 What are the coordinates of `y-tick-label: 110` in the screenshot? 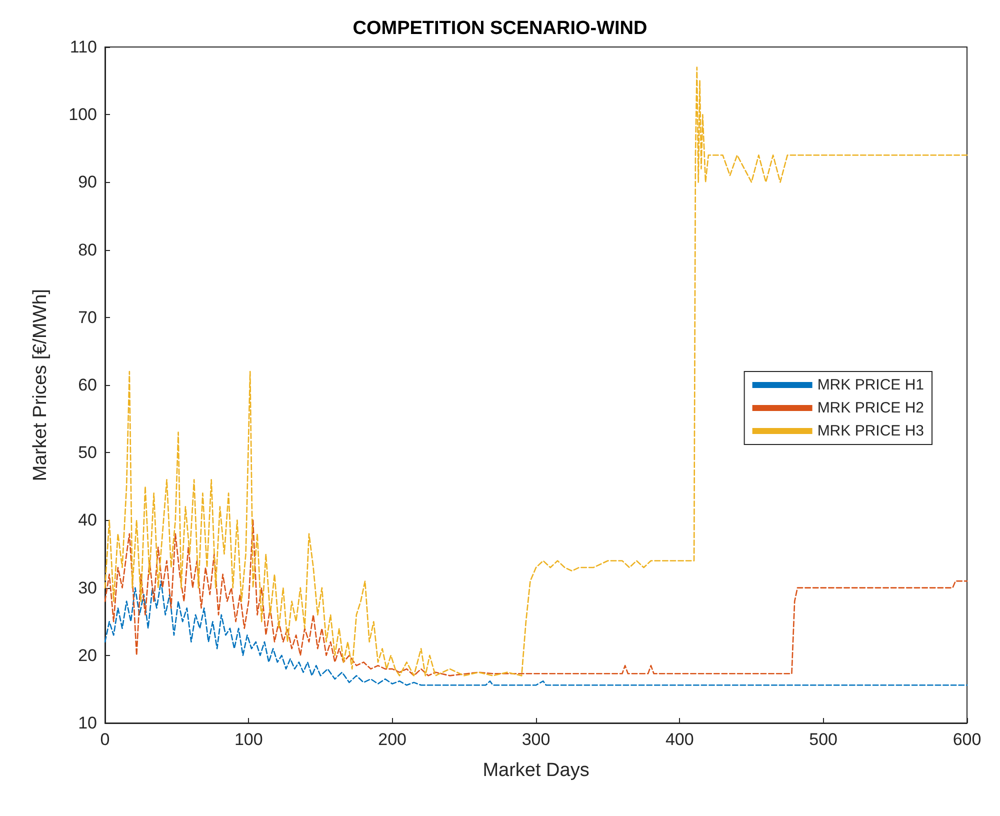 It's located at (83, 47).